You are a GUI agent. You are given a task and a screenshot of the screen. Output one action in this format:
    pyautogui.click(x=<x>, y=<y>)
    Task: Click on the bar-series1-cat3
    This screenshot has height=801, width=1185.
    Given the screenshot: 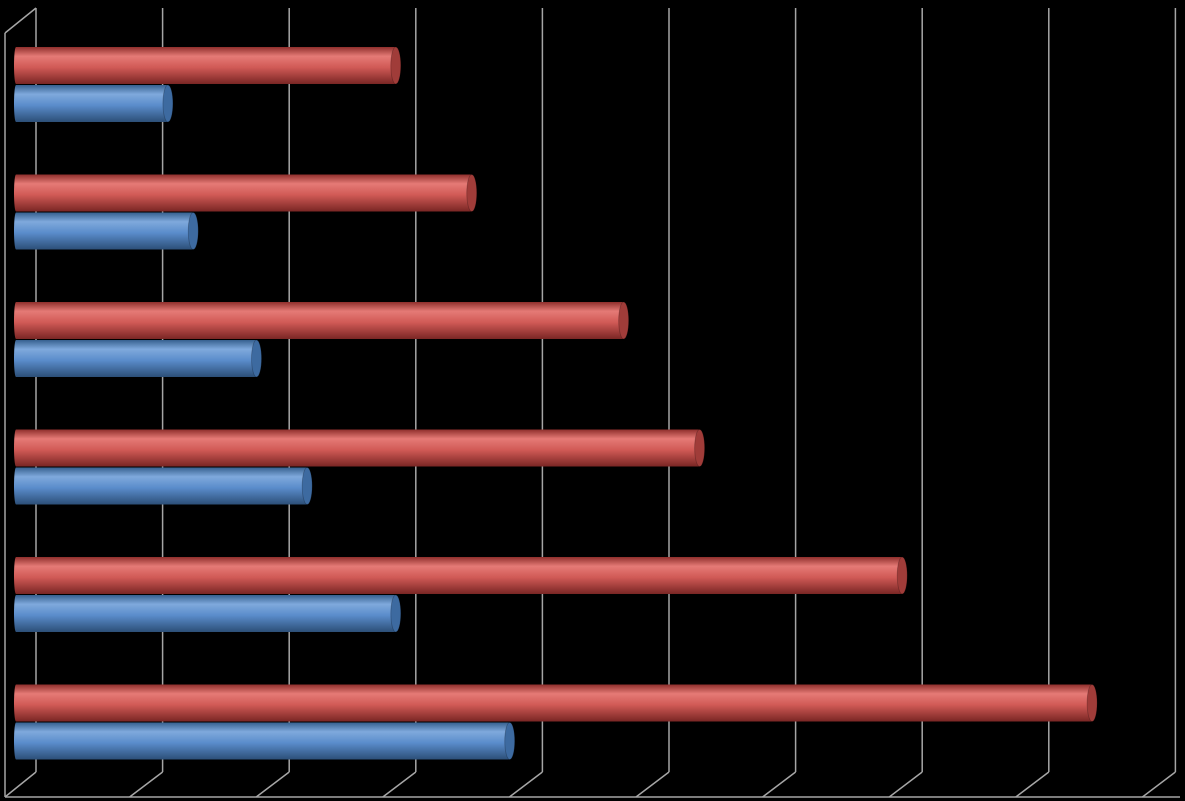 What is the action you would take?
    pyautogui.click(x=322, y=320)
    